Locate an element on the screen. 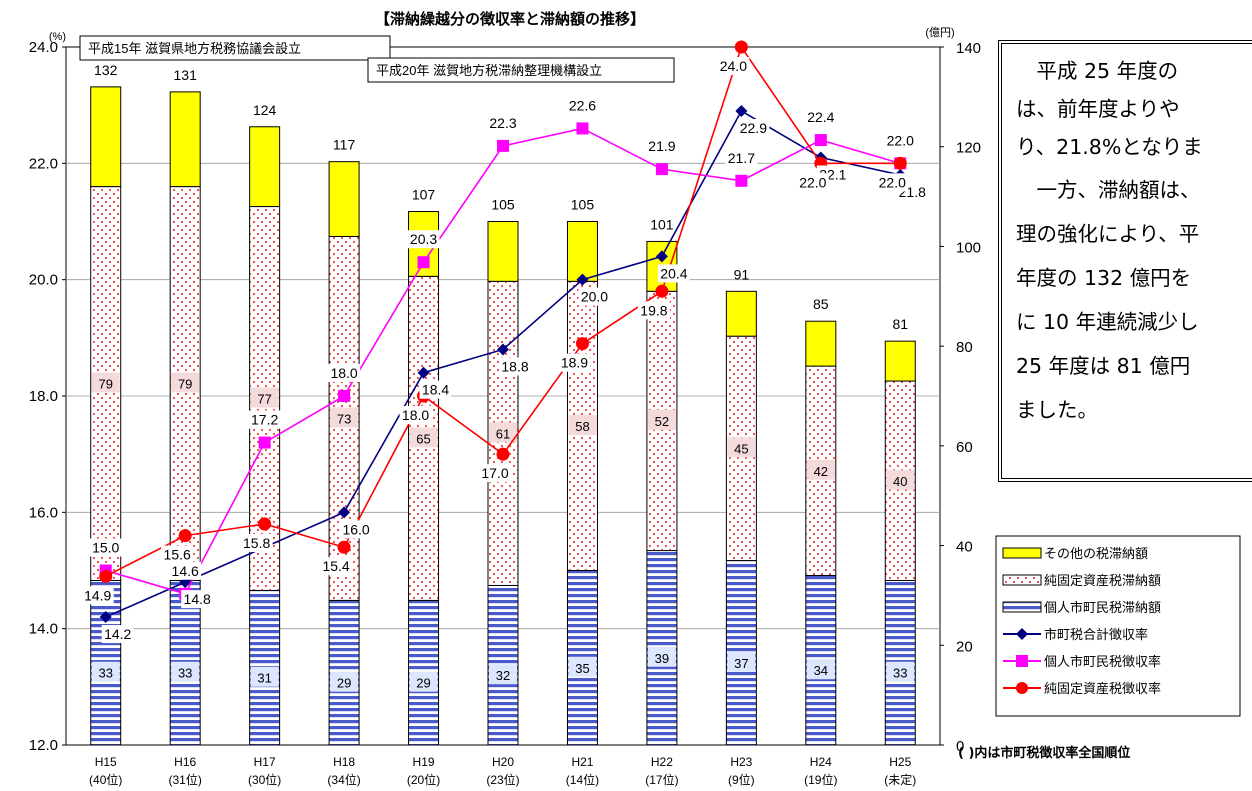  left-tick-label: 16.0 is located at coordinates (43, 512).